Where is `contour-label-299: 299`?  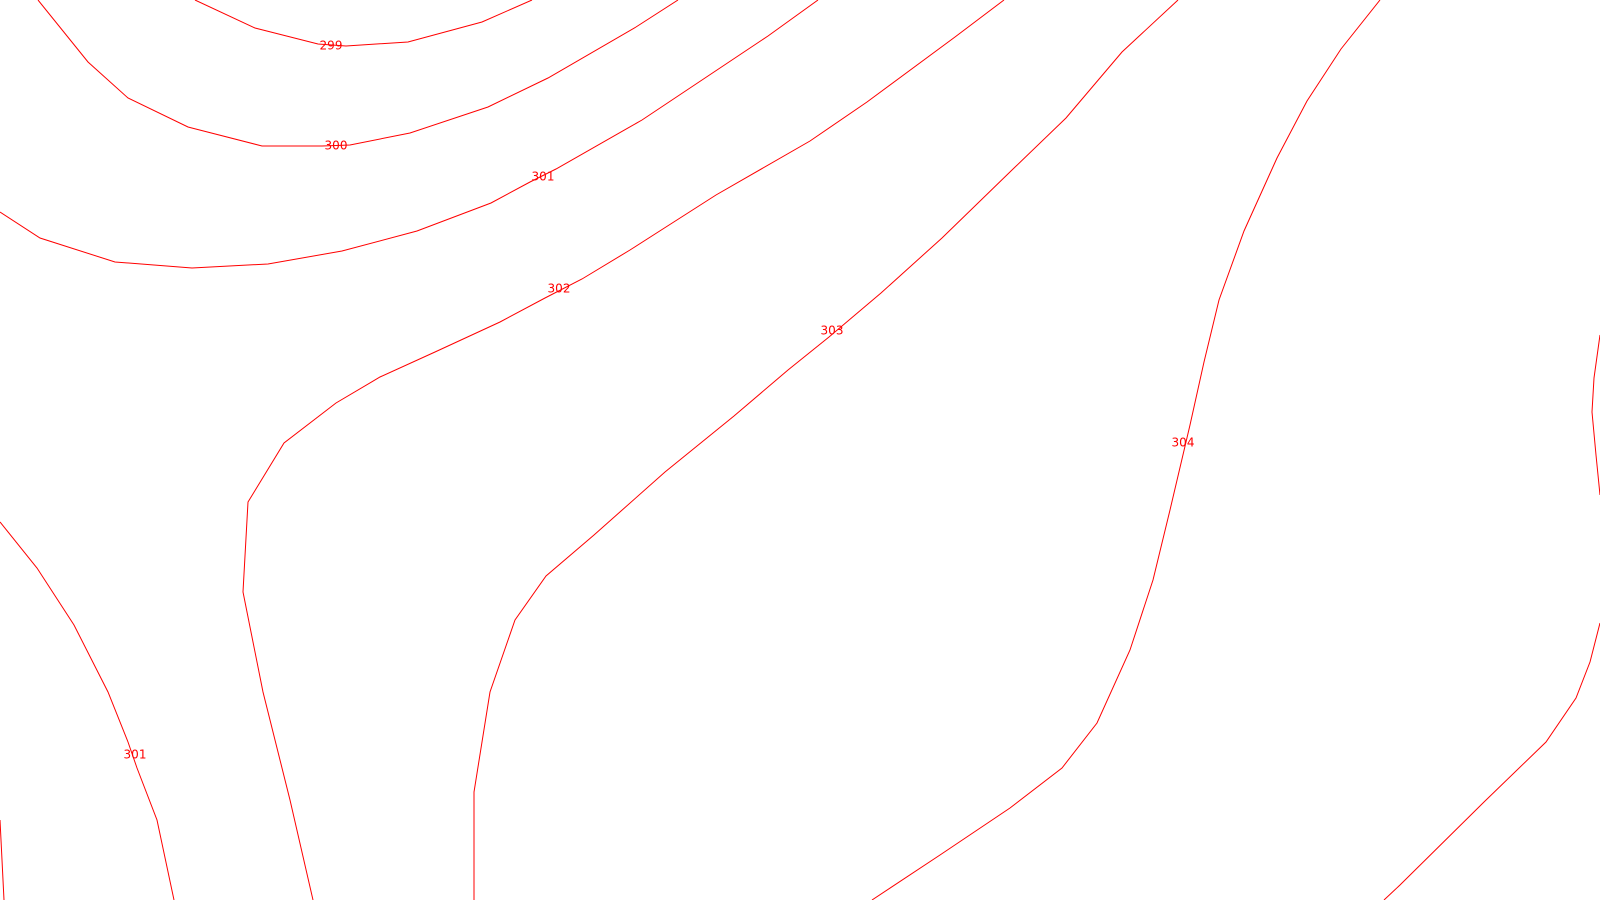
contour-label-299: 299 is located at coordinates (331, 46).